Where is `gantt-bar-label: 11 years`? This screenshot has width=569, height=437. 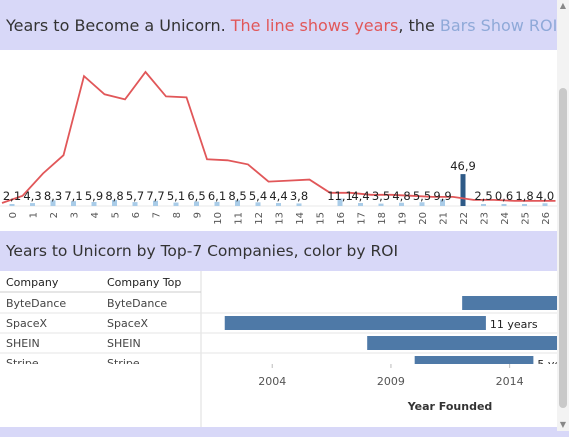 gantt-bar-label: 11 years is located at coordinates (514, 324).